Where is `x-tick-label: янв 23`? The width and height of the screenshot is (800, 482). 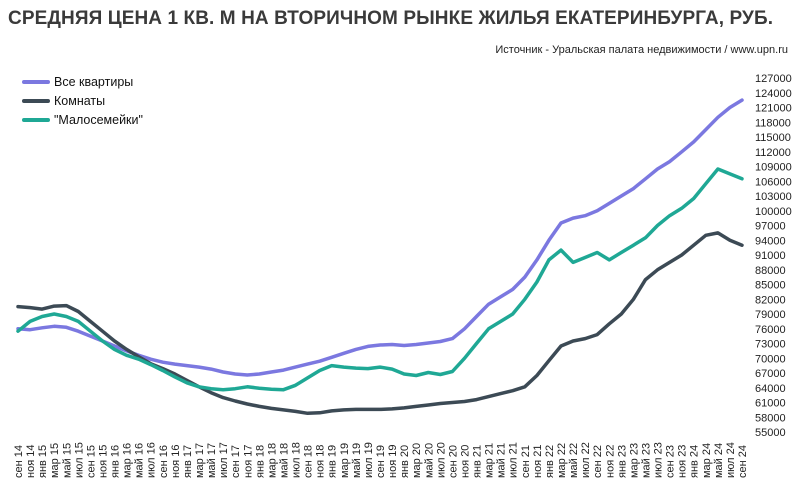 x-tick-label: янв 23 is located at coordinates (622, 461).